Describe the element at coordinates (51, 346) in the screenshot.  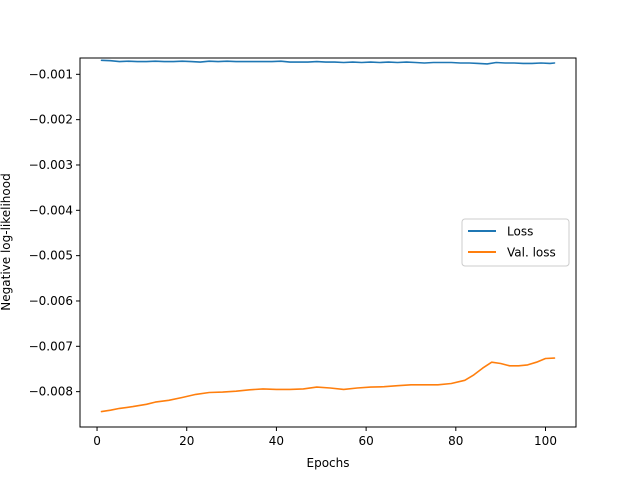
I see `y-tick-label: −0.007` at that location.